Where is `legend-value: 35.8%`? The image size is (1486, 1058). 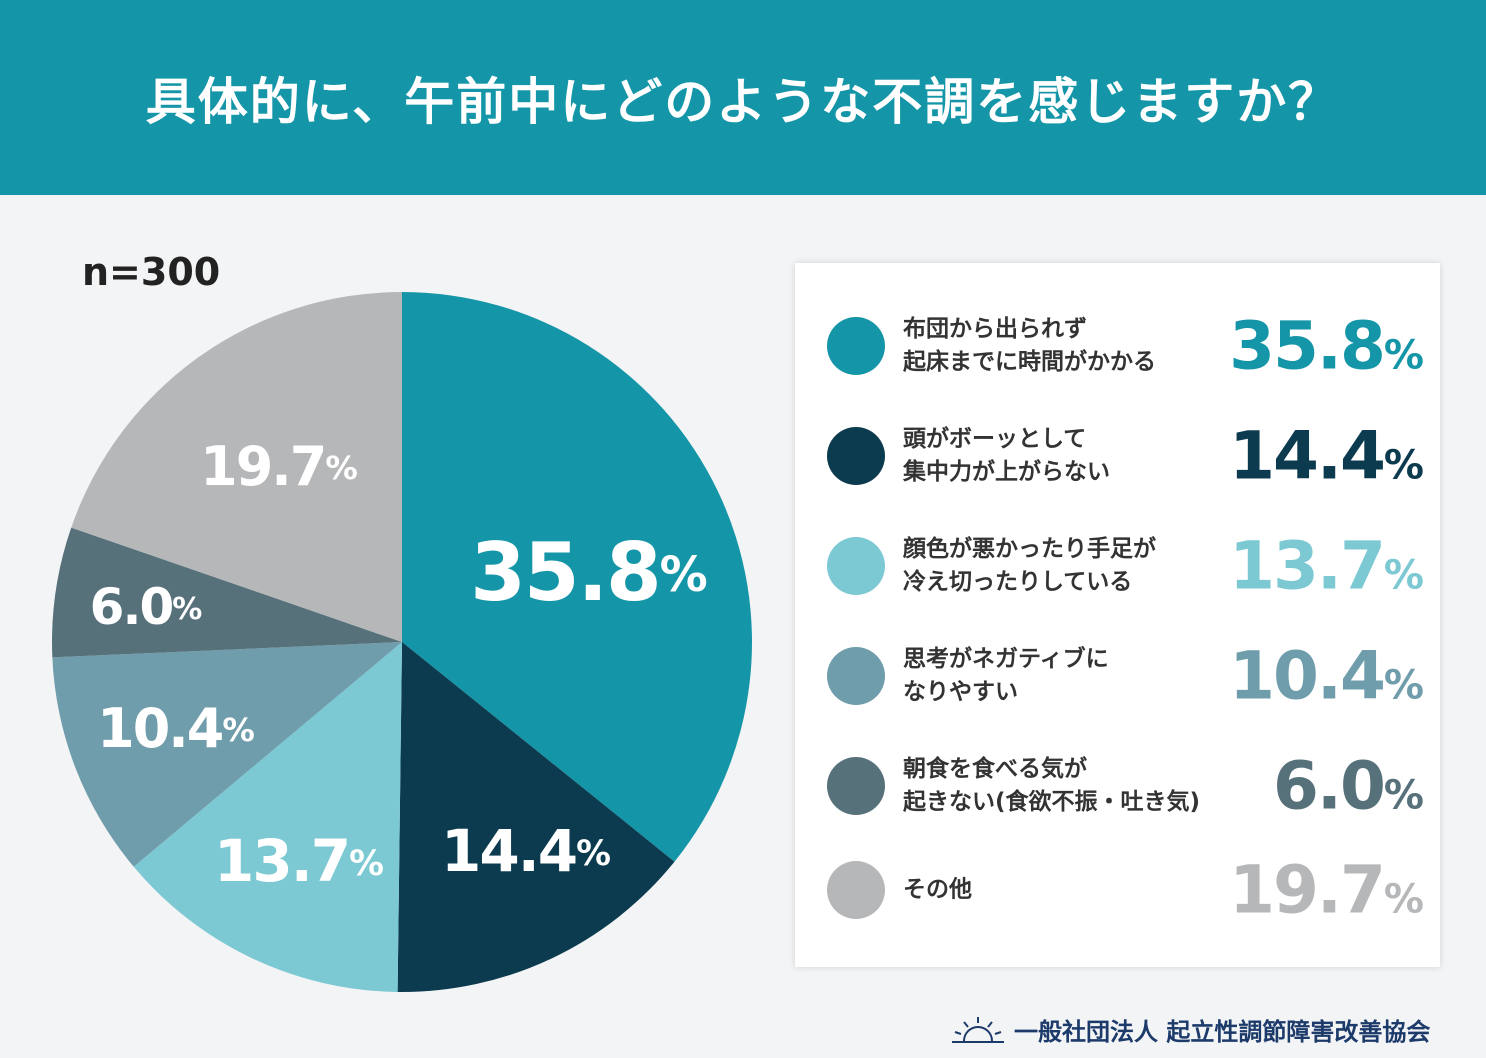
legend-value: 35.8% is located at coordinates (1326, 346).